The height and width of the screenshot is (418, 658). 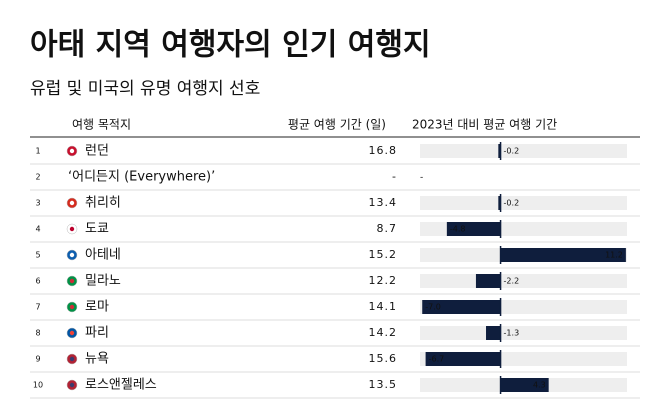 What do you see at coordinates (38, 385) in the screenshot?
I see `rank: 10` at bounding box center [38, 385].